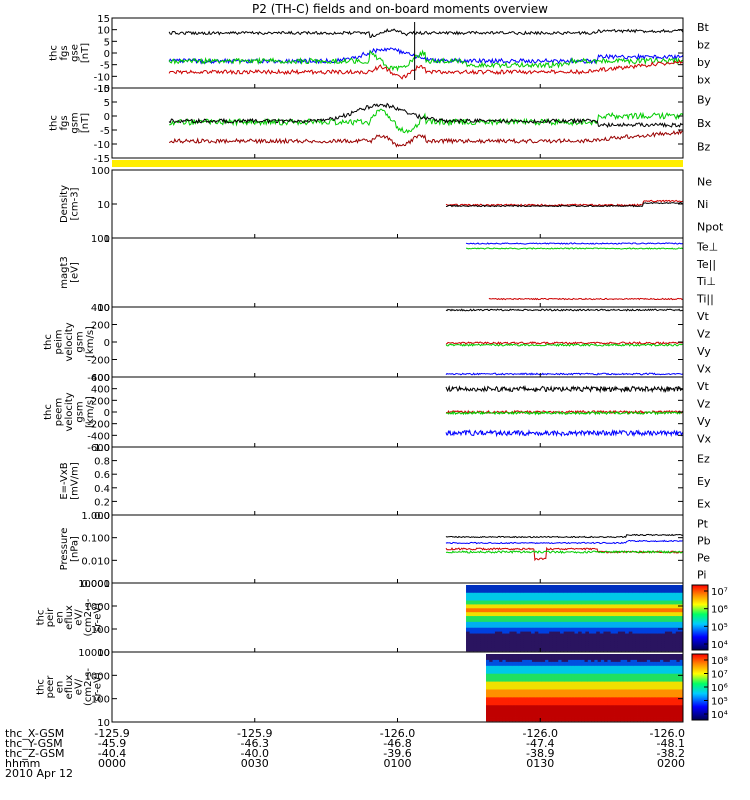 The height and width of the screenshot is (800, 750). What do you see at coordinates (103, 19) in the screenshot?
I see `fgs-gse-ytick-label: 15` at bounding box center [103, 19].